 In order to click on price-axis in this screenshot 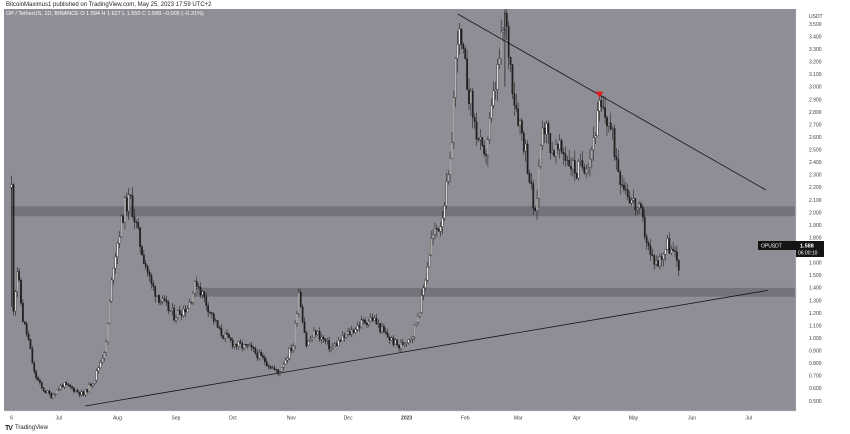, I will do `click(819, 210)`.